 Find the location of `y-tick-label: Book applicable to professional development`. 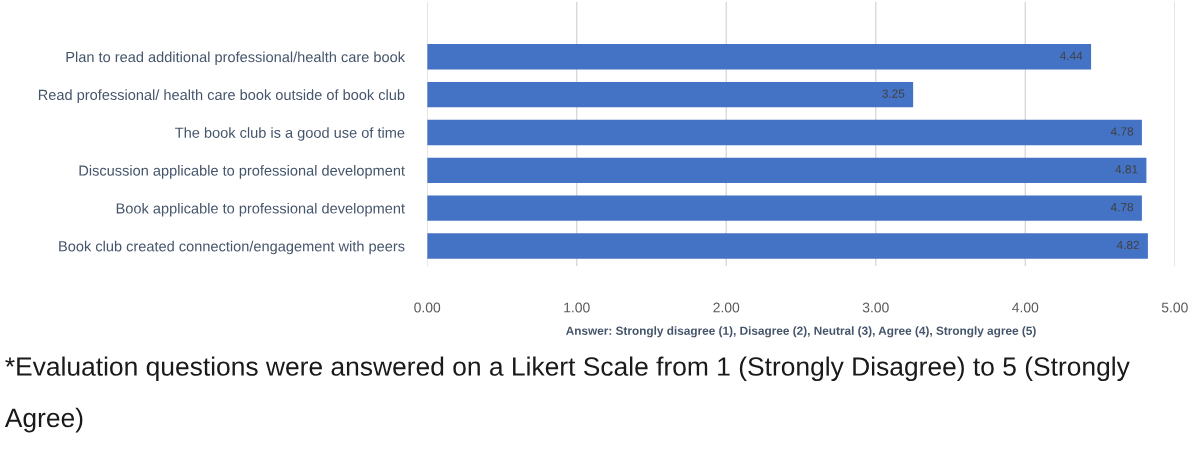

y-tick-label: Book applicable to professional development is located at coordinates (260, 209).